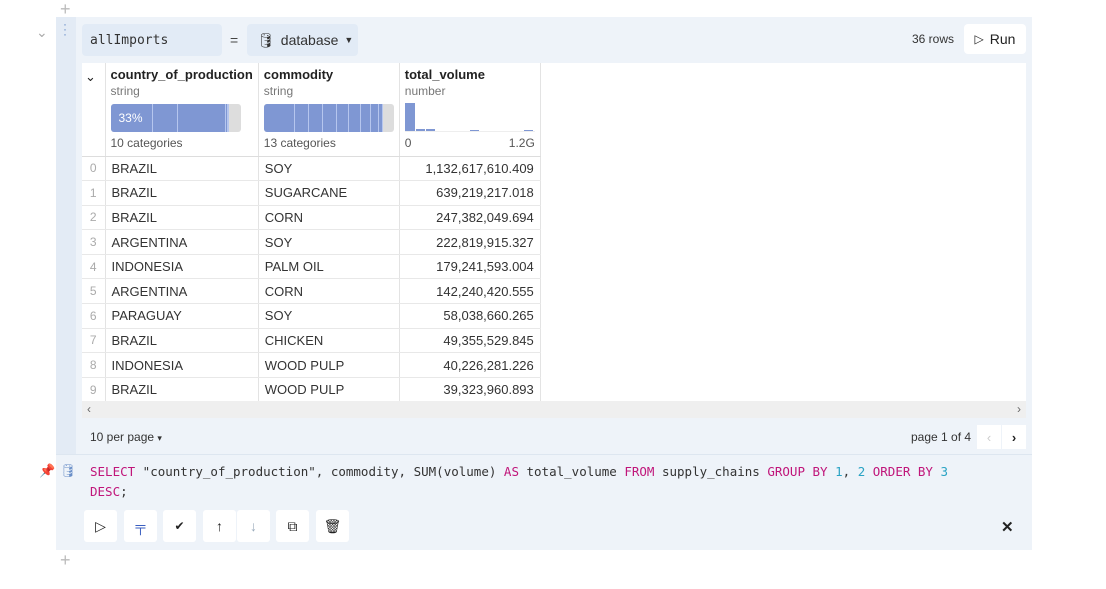 This screenshot has height=589, width=1106. Describe the element at coordinates (219, 526) in the screenshot. I see `move-up-button: ↑` at that location.